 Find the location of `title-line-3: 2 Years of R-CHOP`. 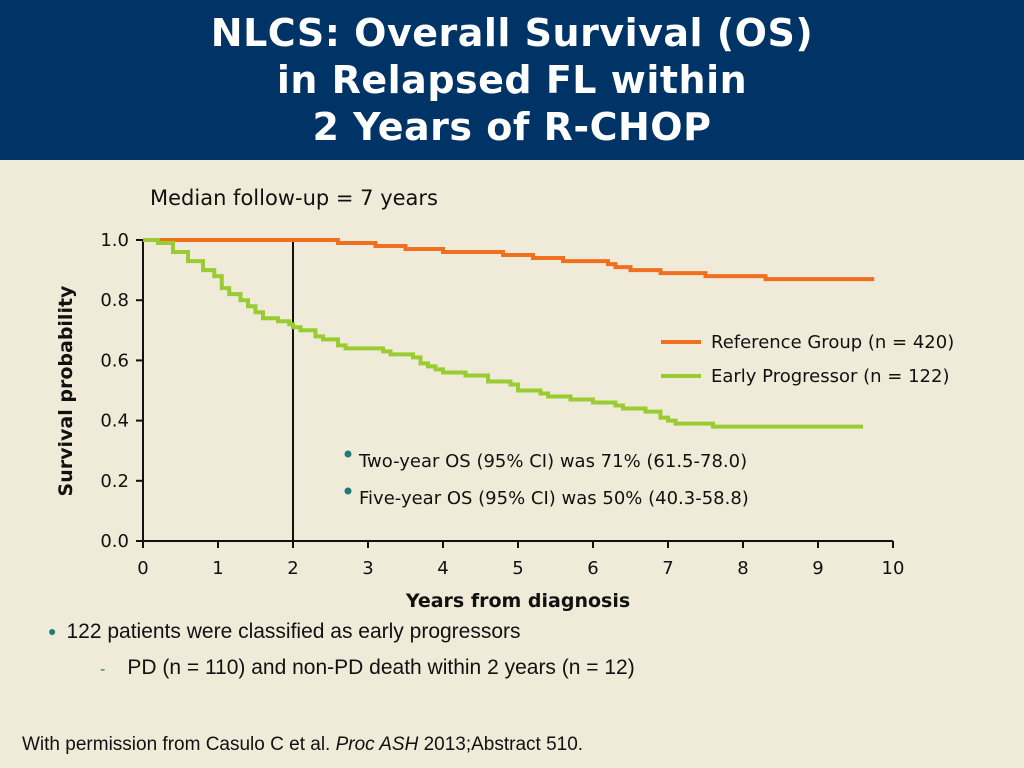

title-line-3: 2 Years of R-CHOP is located at coordinates (512, 126).